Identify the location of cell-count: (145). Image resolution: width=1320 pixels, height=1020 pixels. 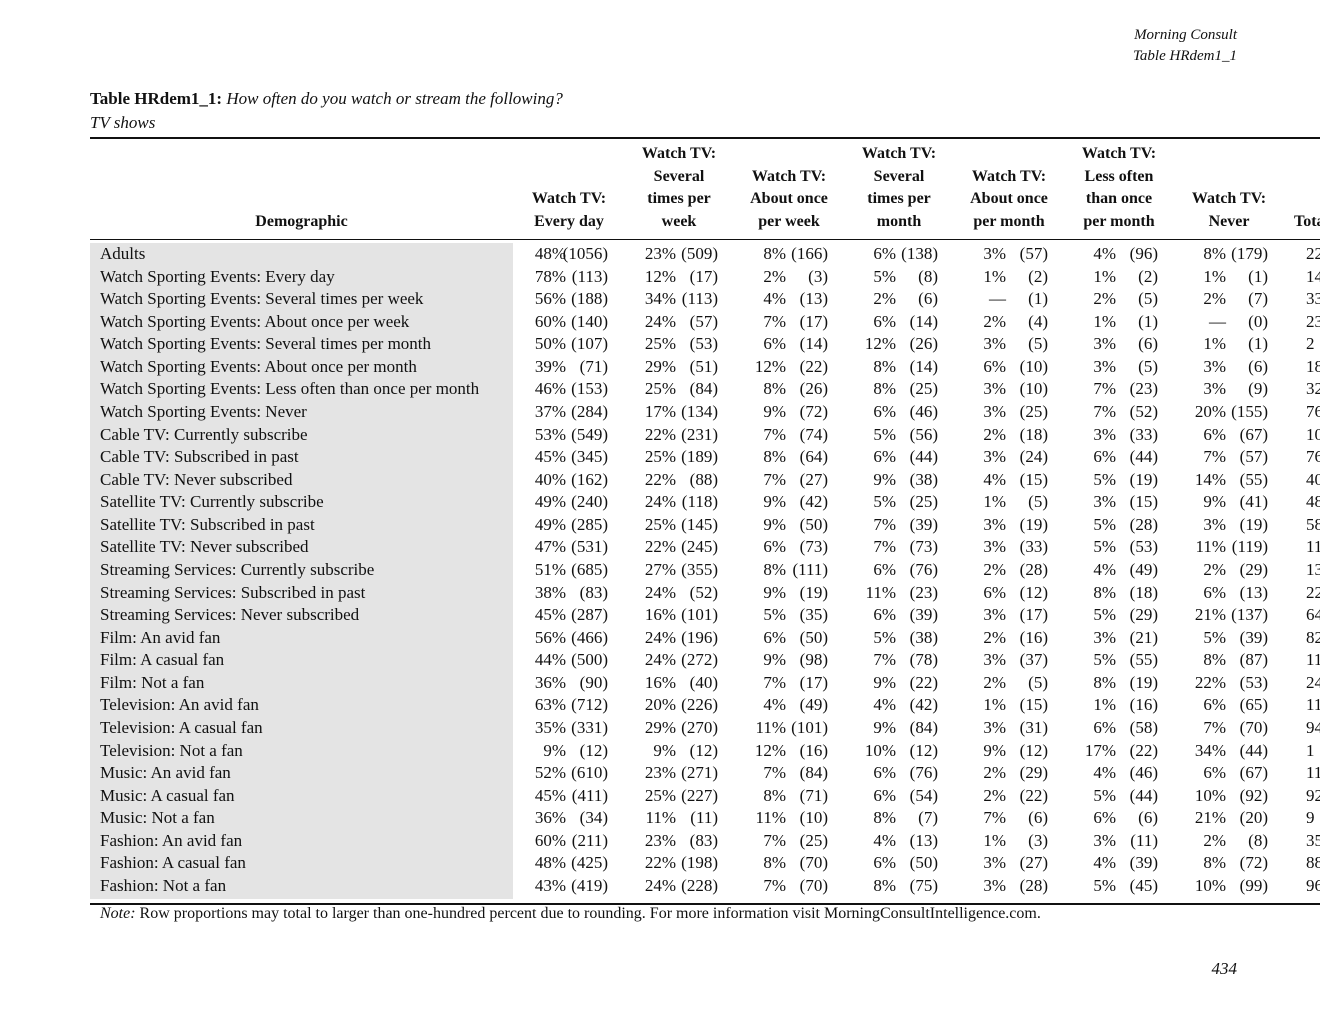
(699, 524).